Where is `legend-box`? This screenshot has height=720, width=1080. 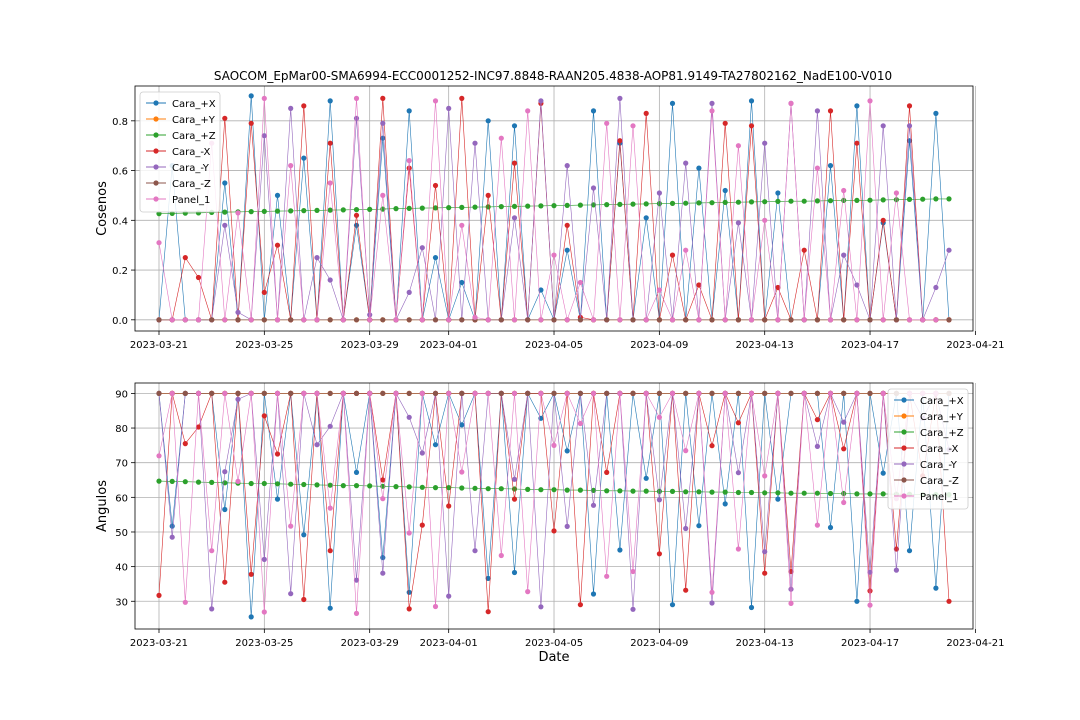
legend-box is located at coordinates (928, 449).